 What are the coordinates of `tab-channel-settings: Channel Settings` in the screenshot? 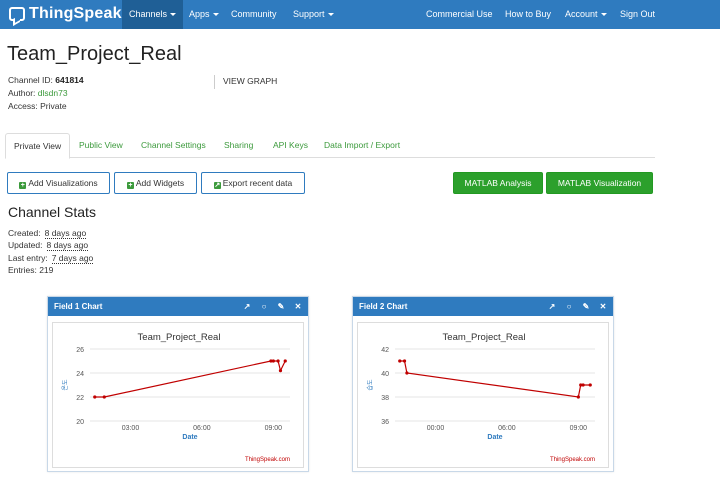 It's located at (173, 145).